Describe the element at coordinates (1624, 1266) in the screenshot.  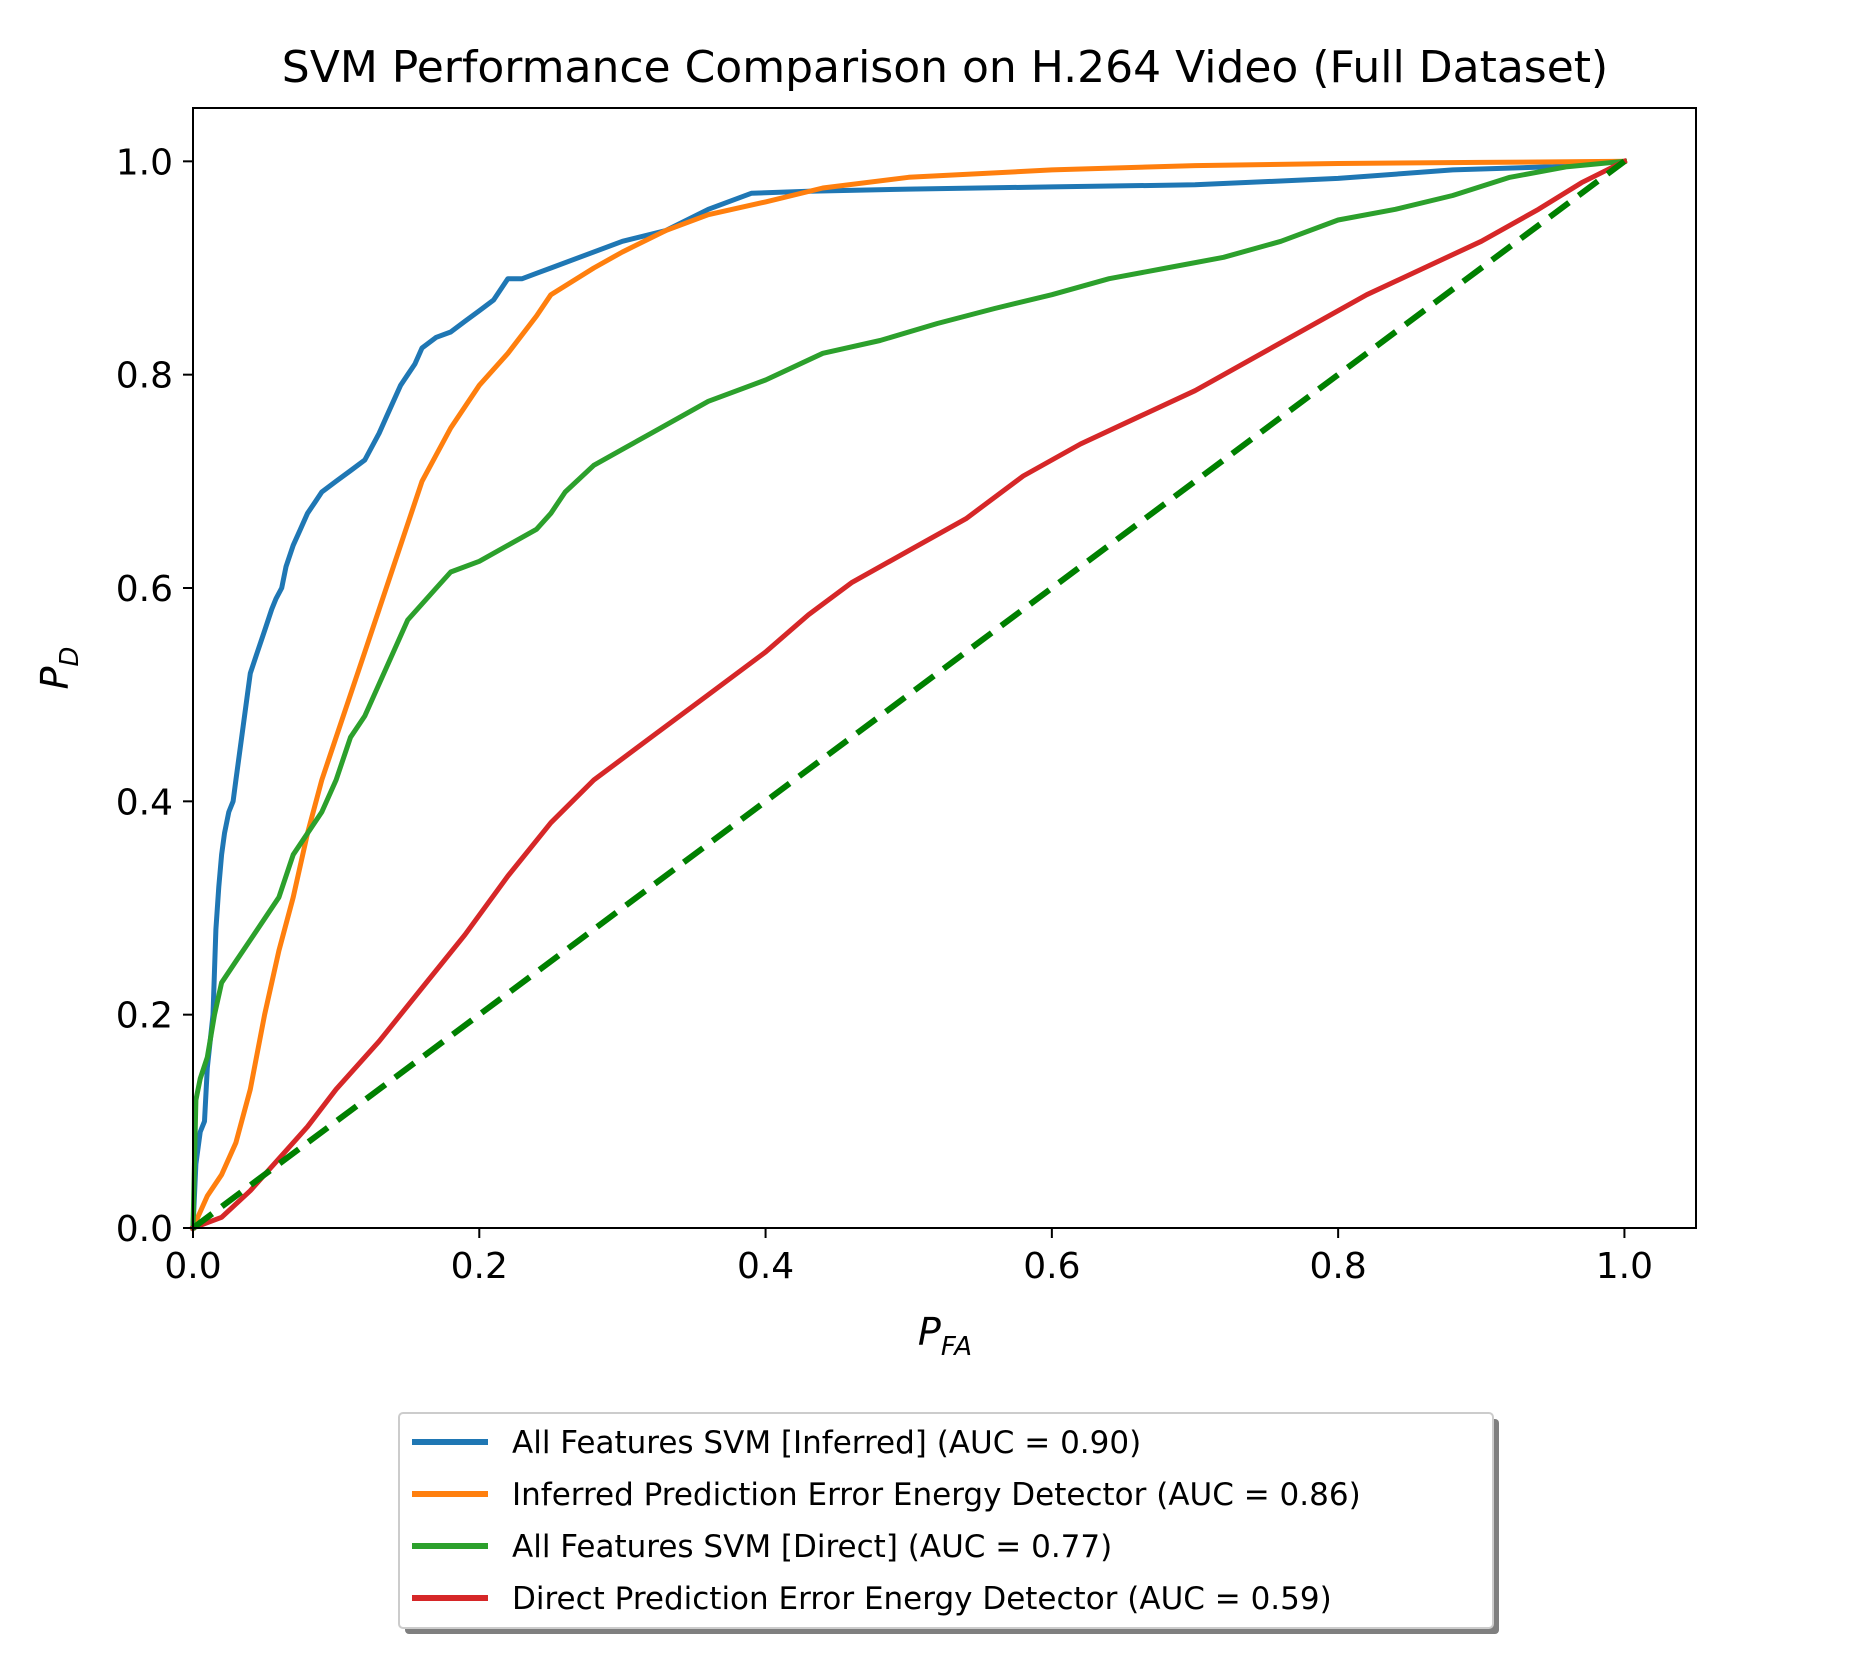
I see `x-tick-label: 1.0` at that location.